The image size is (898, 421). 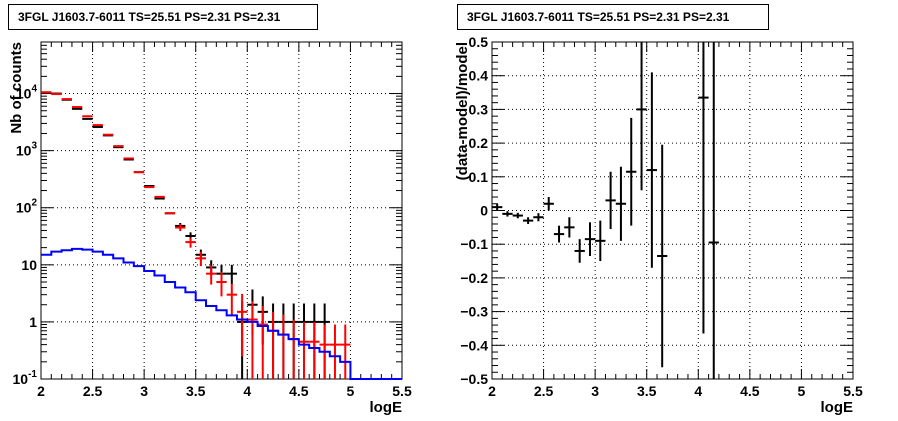 What do you see at coordinates (29, 265) in the screenshot?
I see `y-tick-label: 10` at bounding box center [29, 265].